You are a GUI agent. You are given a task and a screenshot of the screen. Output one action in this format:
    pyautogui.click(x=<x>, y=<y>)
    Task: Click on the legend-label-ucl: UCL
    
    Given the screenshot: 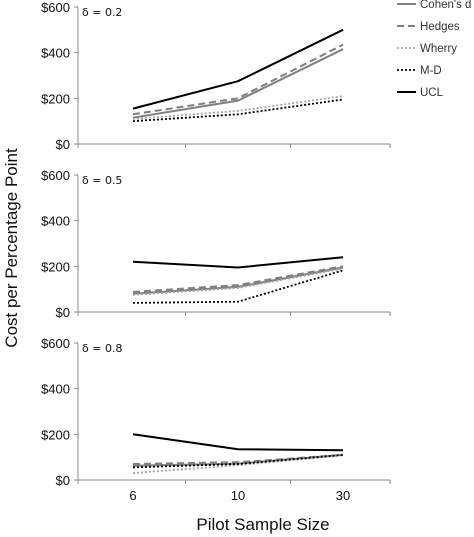 What is the action you would take?
    pyautogui.click(x=432, y=93)
    